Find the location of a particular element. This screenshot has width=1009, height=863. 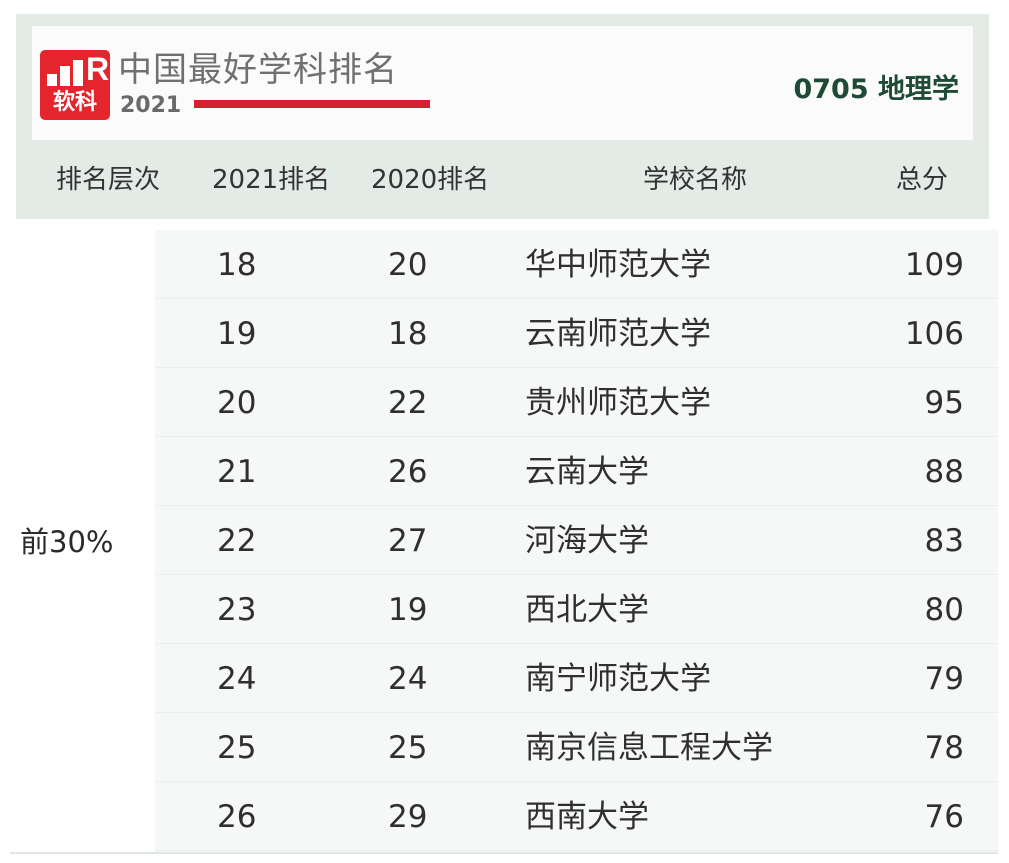

title-underline is located at coordinates (312, 104).